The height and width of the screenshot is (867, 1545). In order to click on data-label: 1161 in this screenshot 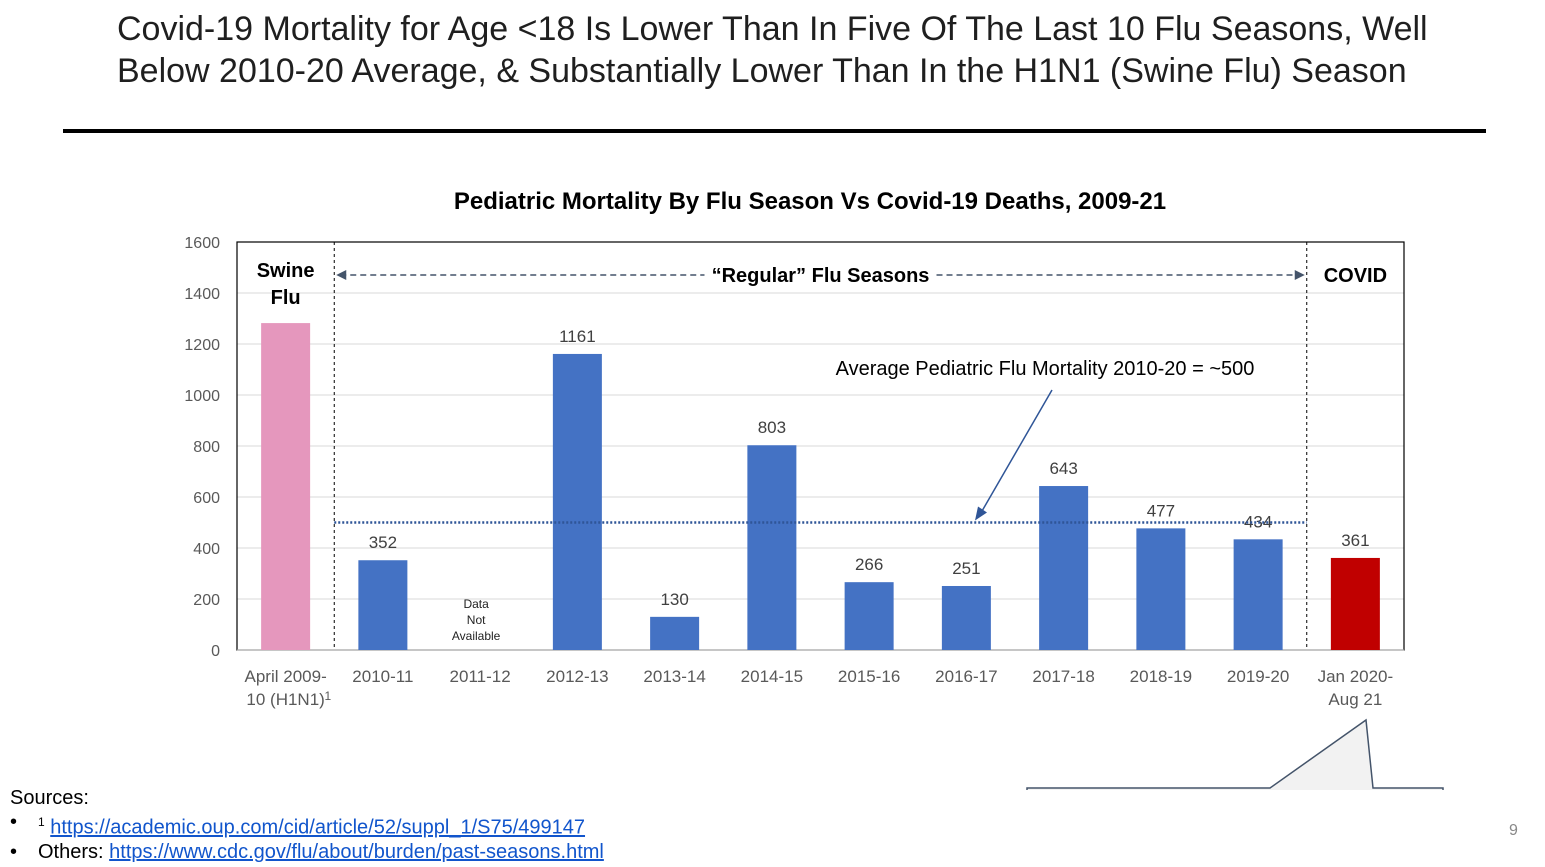, I will do `click(577, 336)`.